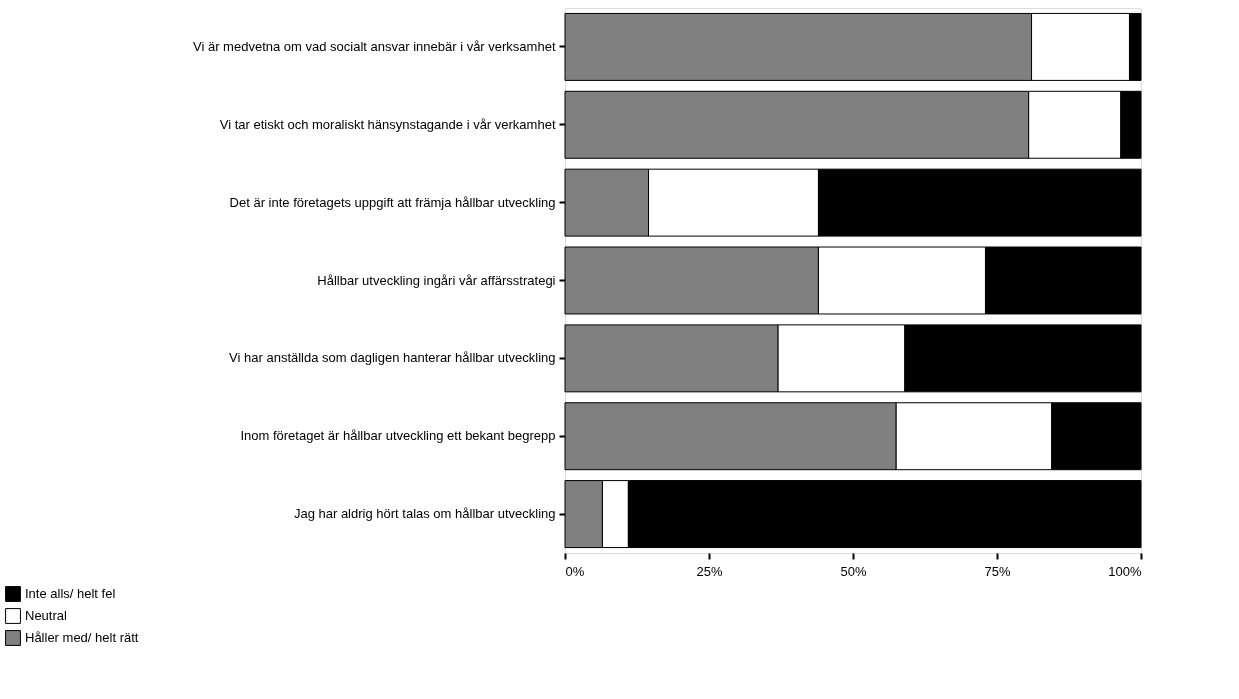 This screenshot has width=1239, height=699. Describe the element at coordinates (46, 615) in the screenshot. I see `legend-label: Neutral` at that location.